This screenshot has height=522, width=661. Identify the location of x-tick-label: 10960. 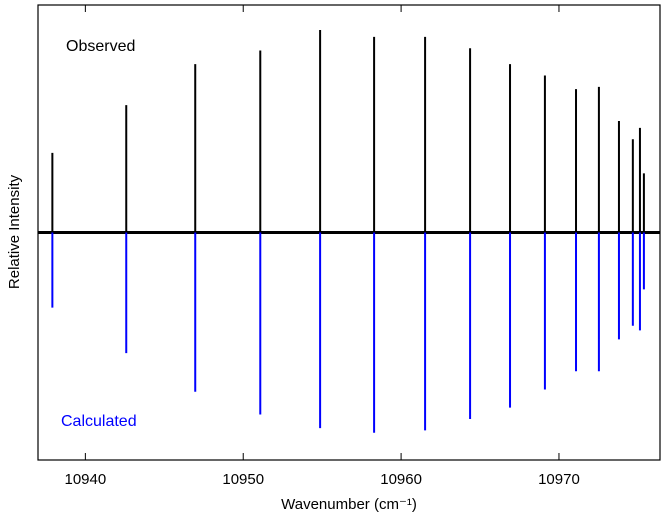
(401, 479).